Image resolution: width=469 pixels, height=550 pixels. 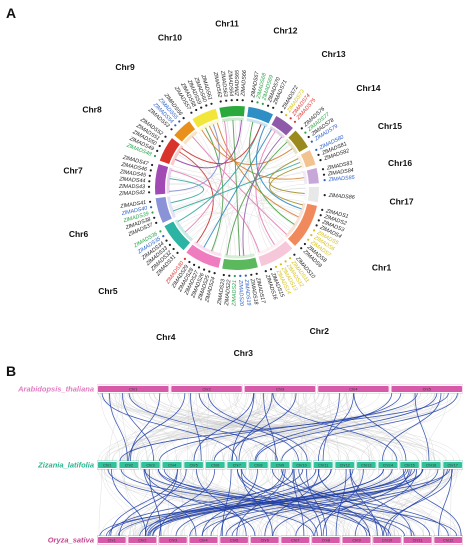 I want to click on gene-label-zlmads85: ZlMADS85, so click(x=341, y=179).